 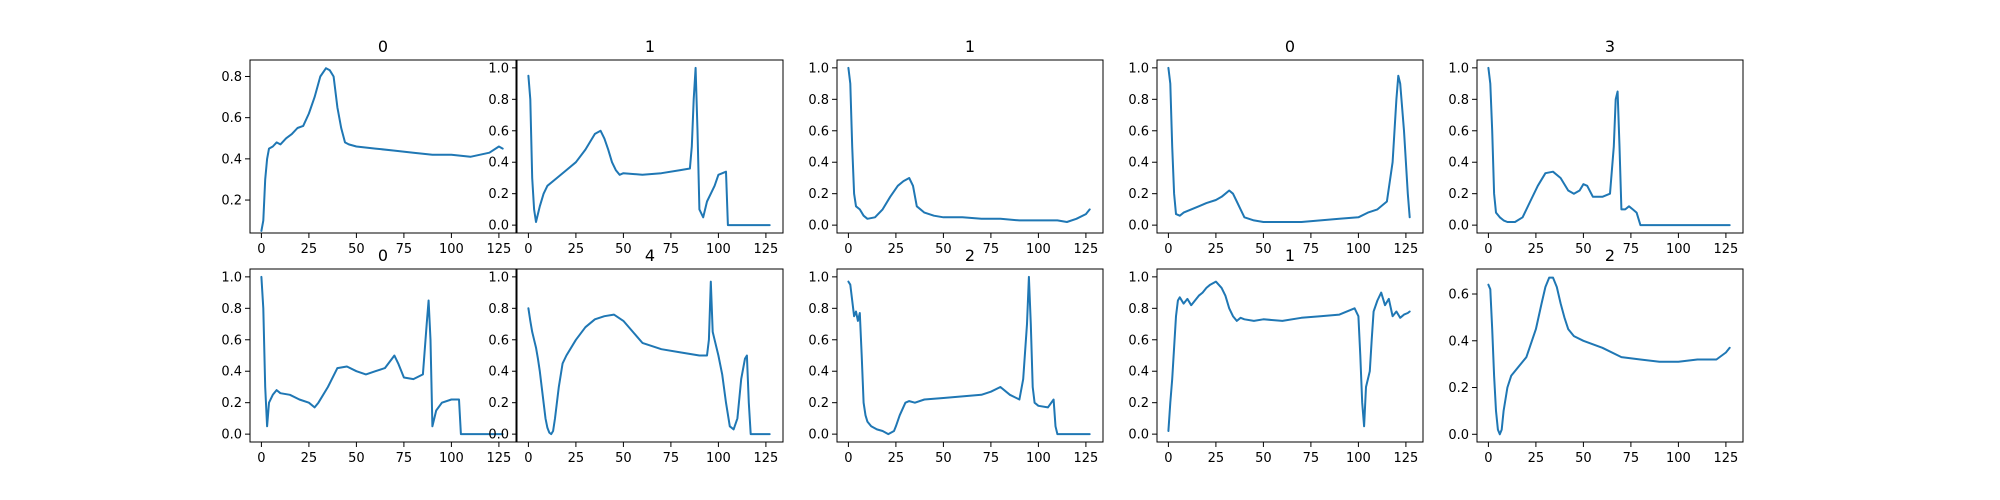 I want to click on subplot-title: 3, so click(x=1610, y=46).